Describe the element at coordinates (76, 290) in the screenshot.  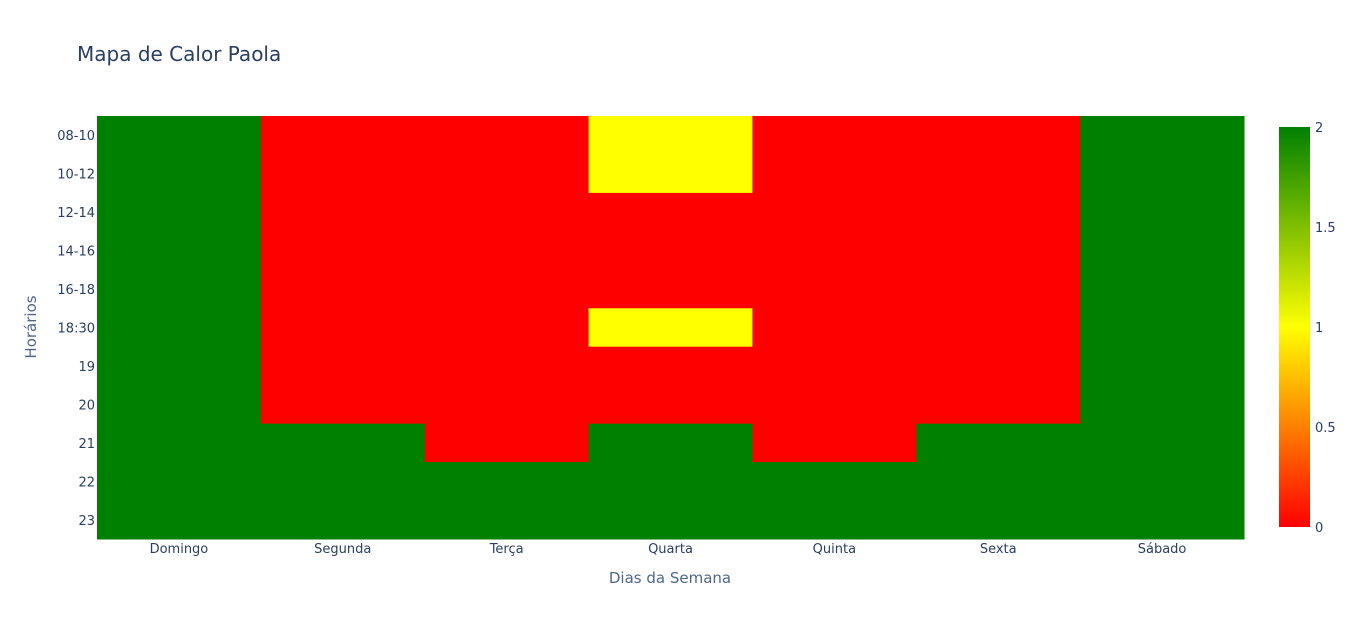
I see `y-tick-label: 16-18` at that location.